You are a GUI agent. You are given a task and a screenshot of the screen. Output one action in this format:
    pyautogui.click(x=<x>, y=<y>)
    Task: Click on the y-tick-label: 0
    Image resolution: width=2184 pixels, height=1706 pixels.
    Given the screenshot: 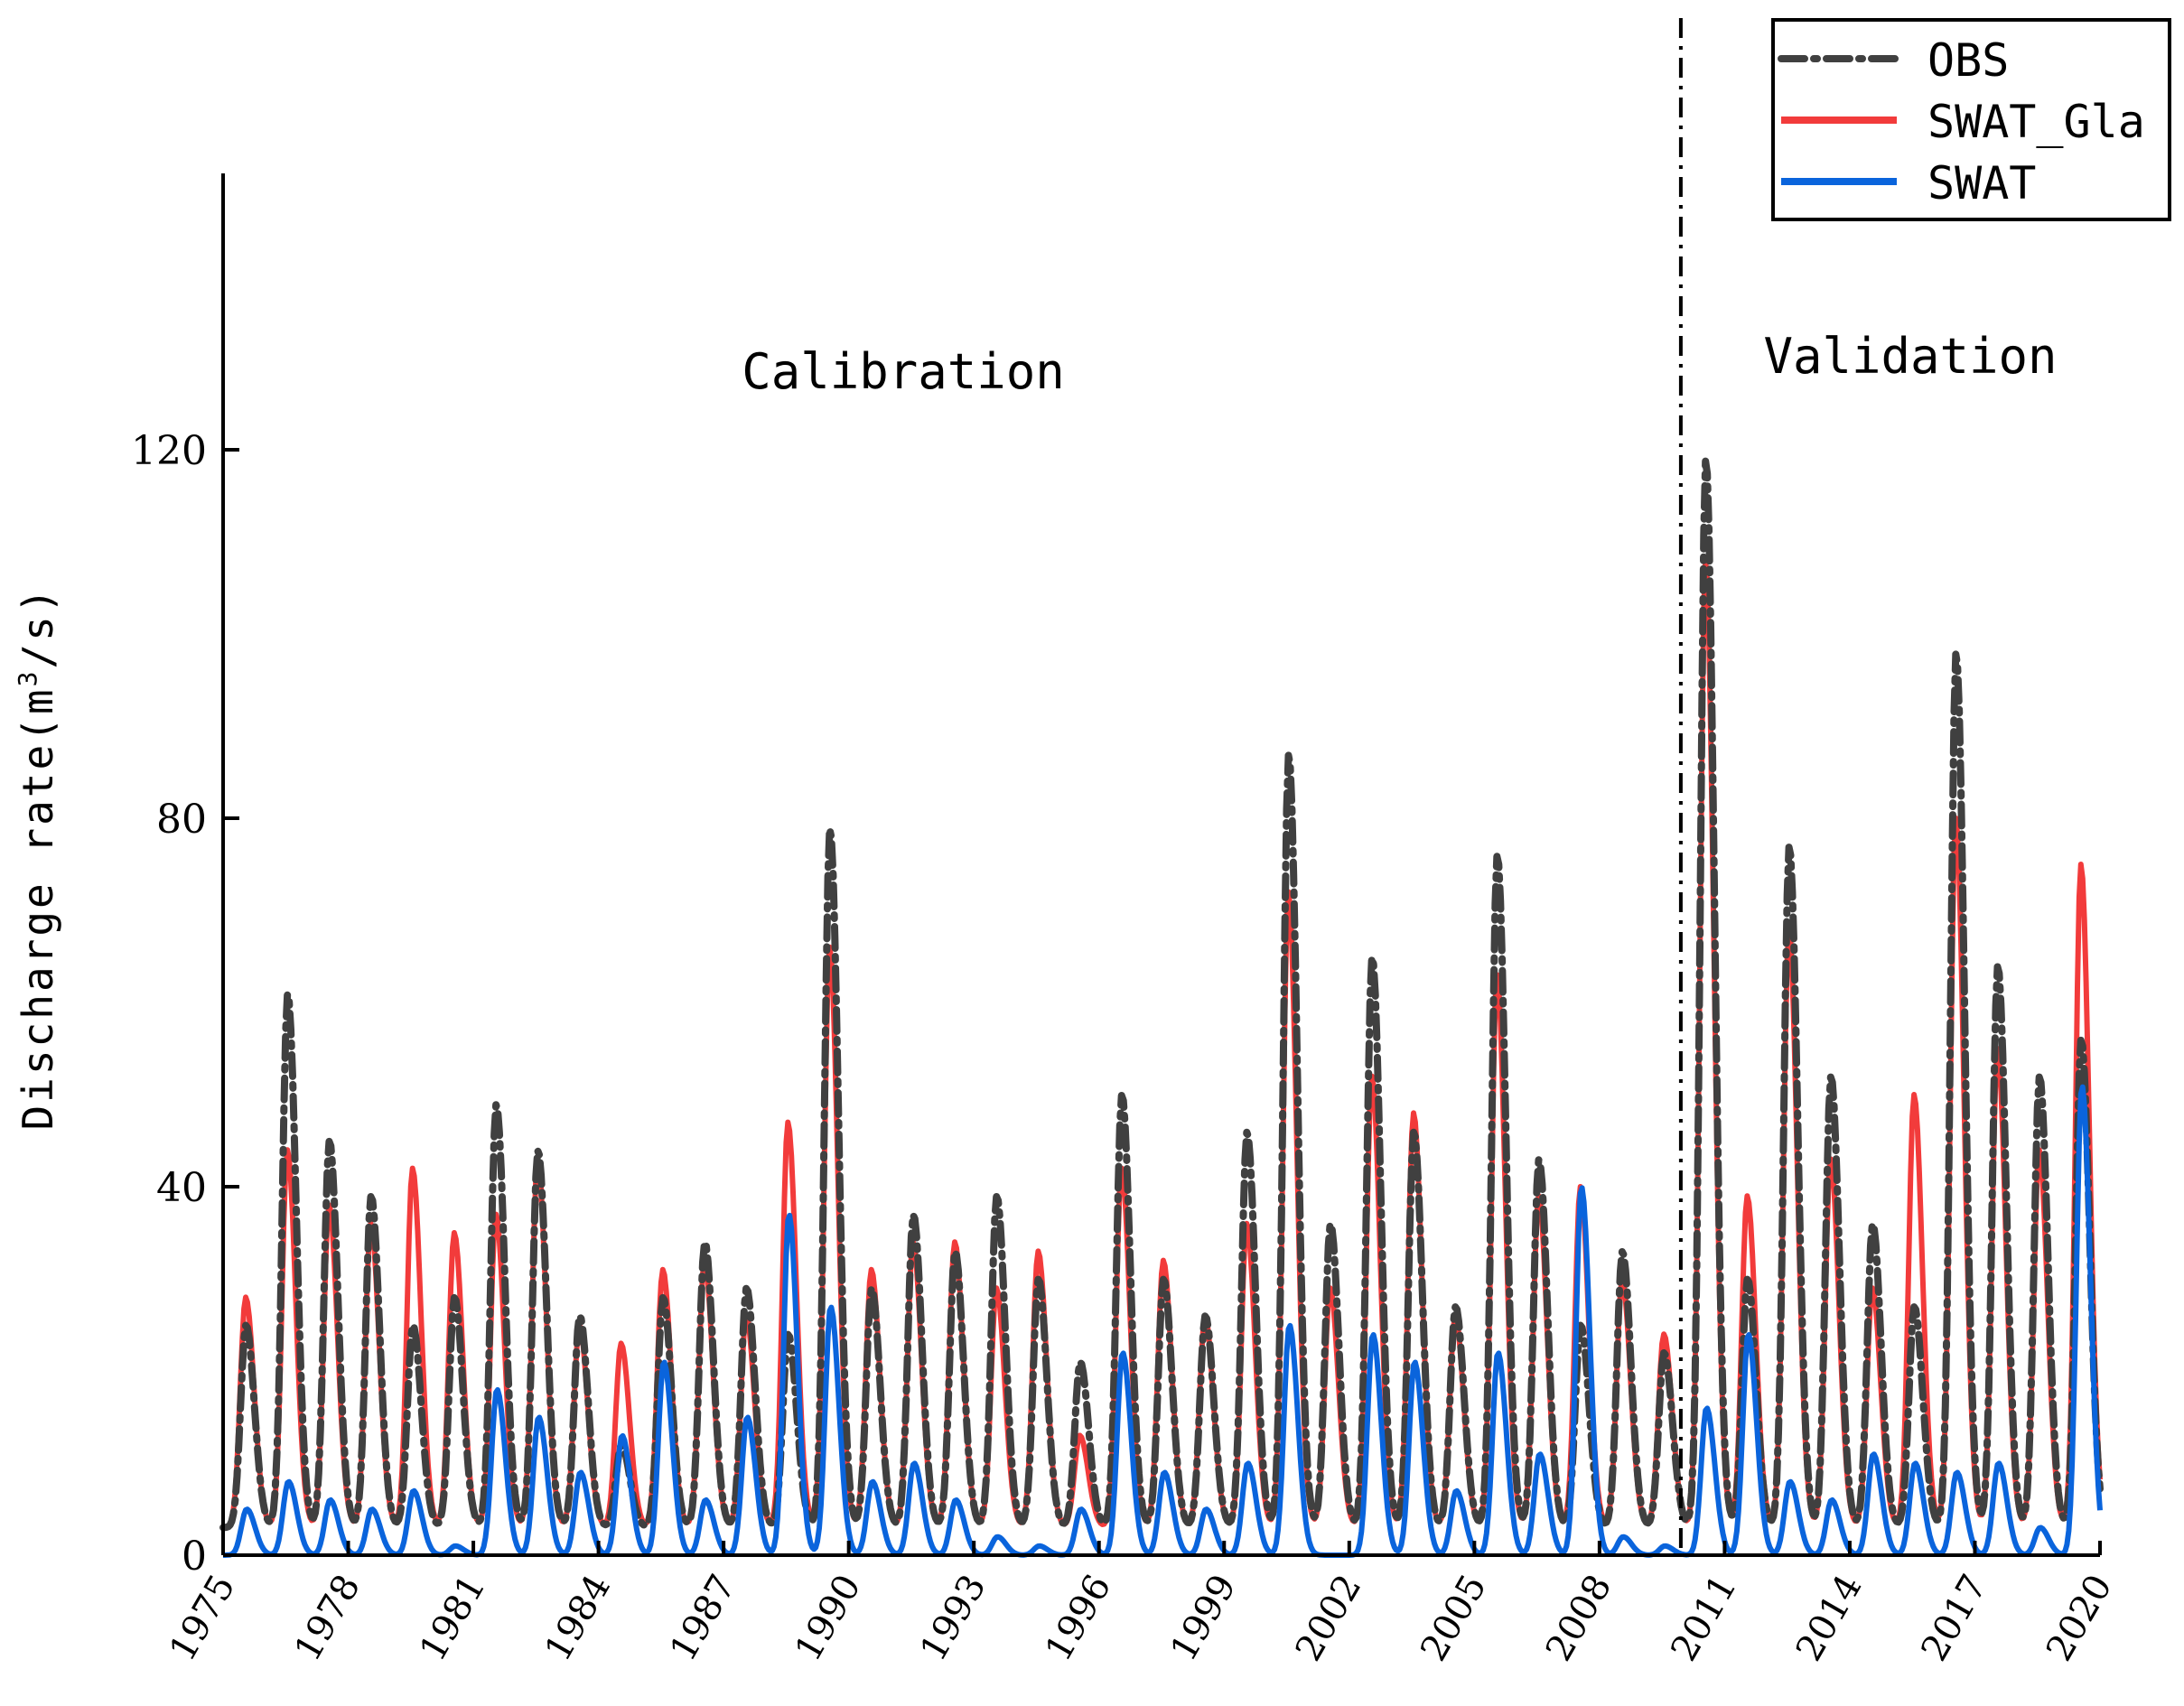 What is the action you would take?
    pyautogui.click(x=194, y=1557)
    